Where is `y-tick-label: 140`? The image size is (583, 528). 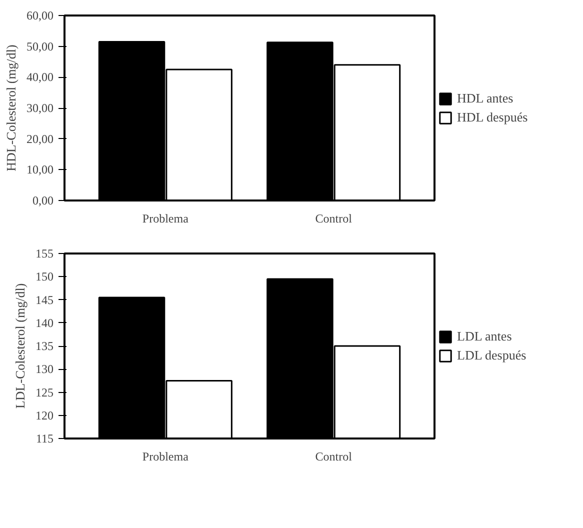
y-tick-label: 140 is located at coordinates (45, 323).